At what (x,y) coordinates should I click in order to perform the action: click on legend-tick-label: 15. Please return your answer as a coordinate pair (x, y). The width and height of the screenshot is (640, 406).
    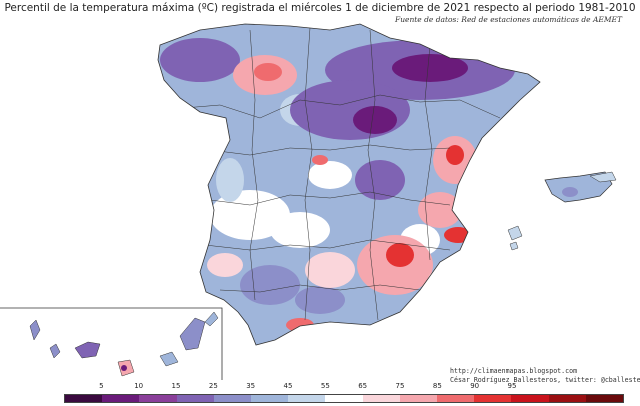
    Looking at the image, I should click on (176, 386).